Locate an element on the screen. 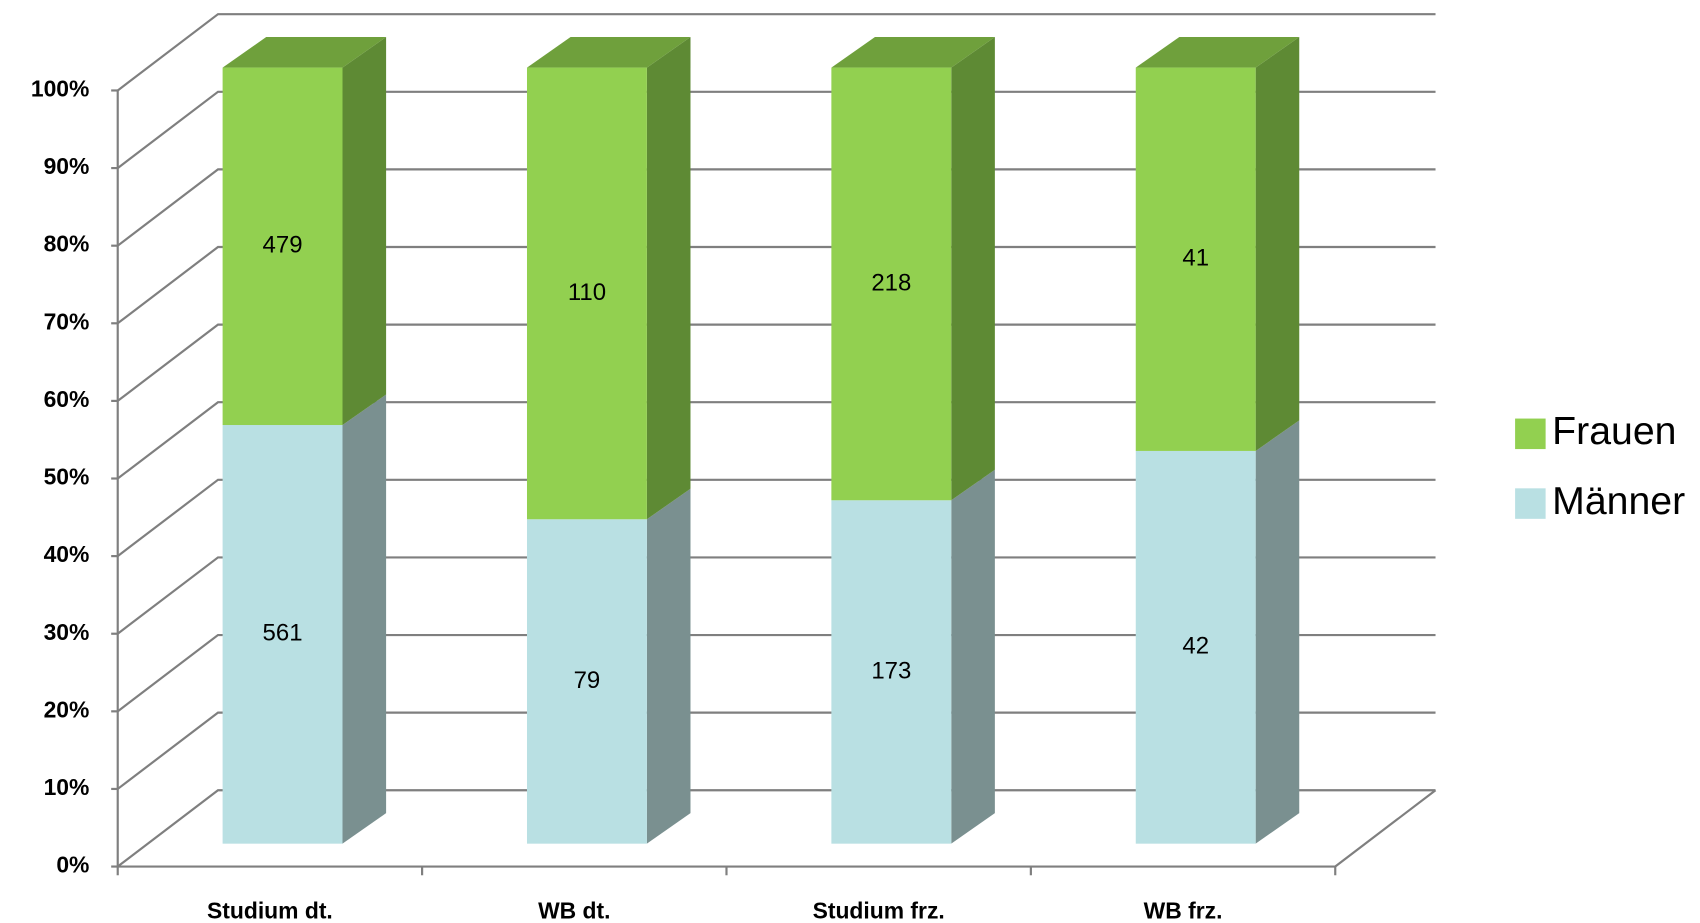  data-label: 79 is located at coordinates (587, 680).